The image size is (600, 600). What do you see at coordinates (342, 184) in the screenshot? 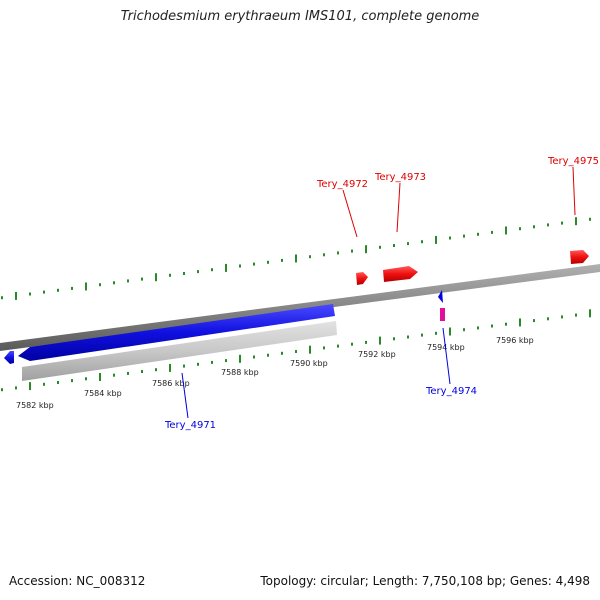
I see `gene-label-tery-4972: Tery_4972` at bounding box center [342, 184].